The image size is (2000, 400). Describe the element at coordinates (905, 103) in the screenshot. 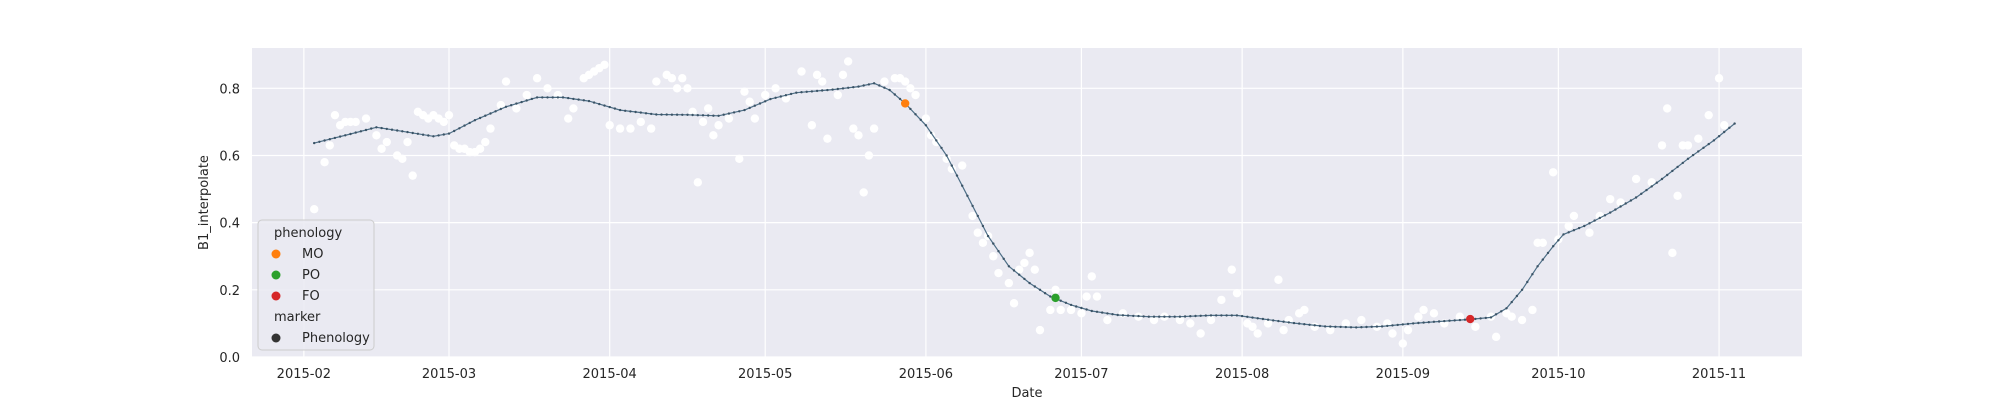

I see `phenology-point-mo` at that location.